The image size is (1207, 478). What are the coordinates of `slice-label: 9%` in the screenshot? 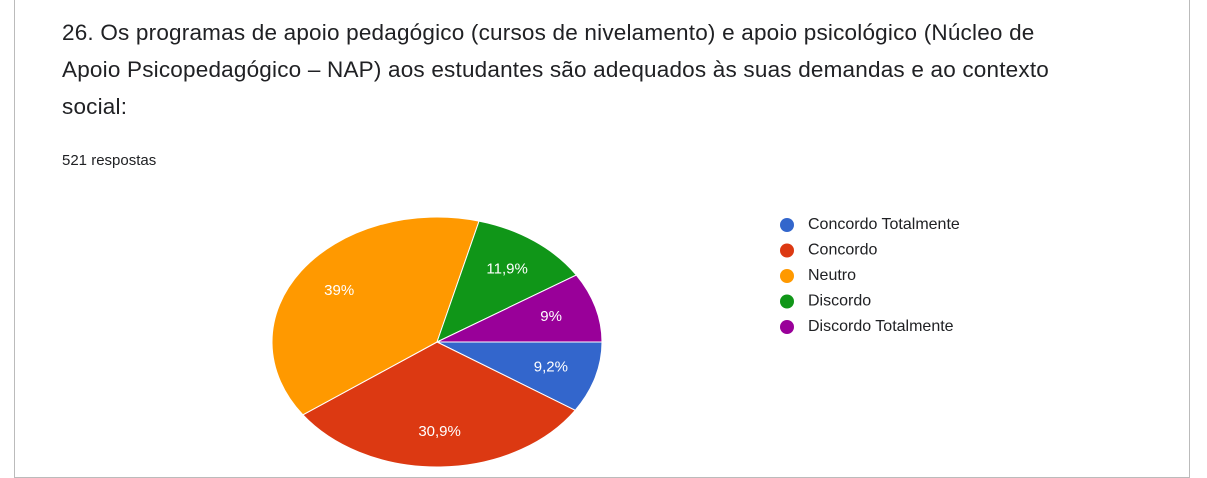 It's located at (551, 316).